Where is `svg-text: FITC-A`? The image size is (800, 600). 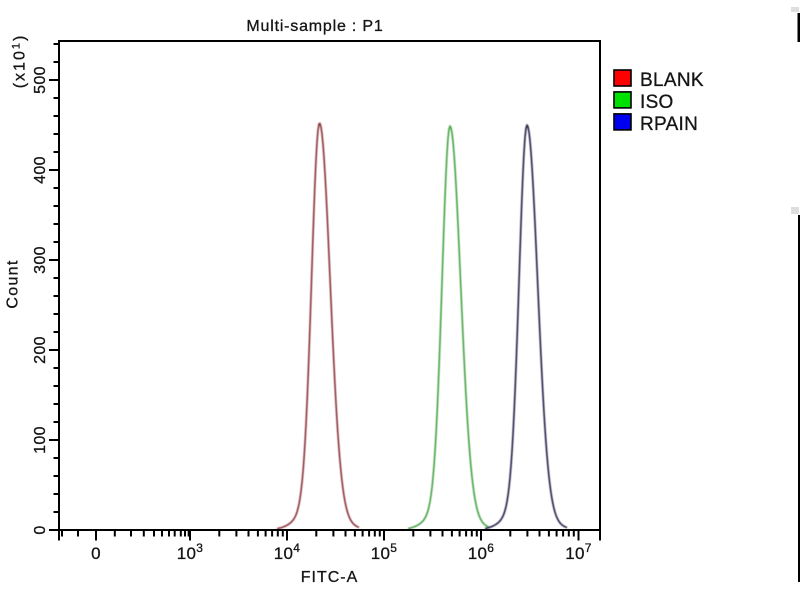 svg-text: FITC-A is located at coordinates (330, 577).